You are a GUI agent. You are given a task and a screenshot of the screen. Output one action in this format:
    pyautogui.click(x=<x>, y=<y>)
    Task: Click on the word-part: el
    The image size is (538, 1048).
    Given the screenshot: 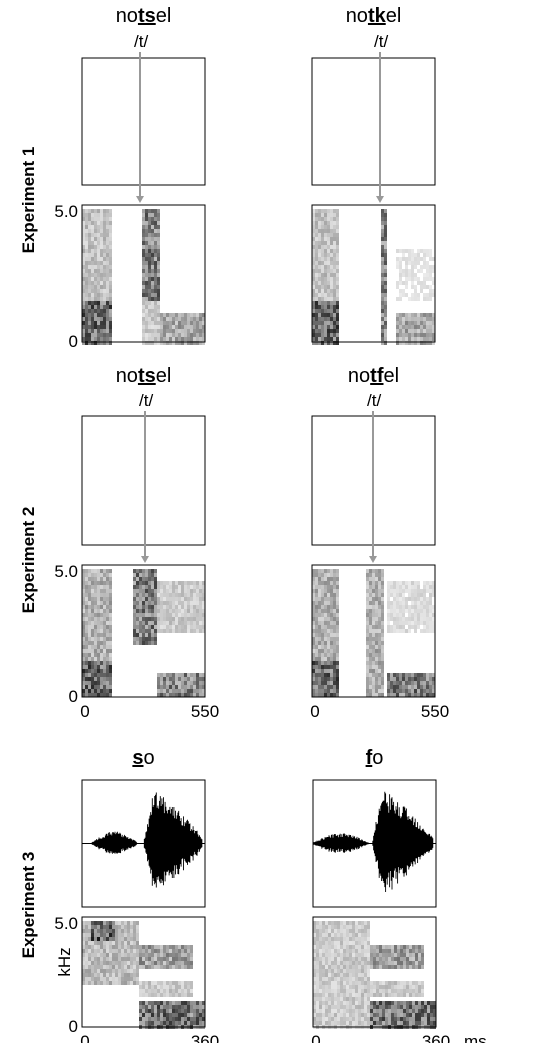 What is the action you would take?
    pyautogui.click(x=164, y=376)
    